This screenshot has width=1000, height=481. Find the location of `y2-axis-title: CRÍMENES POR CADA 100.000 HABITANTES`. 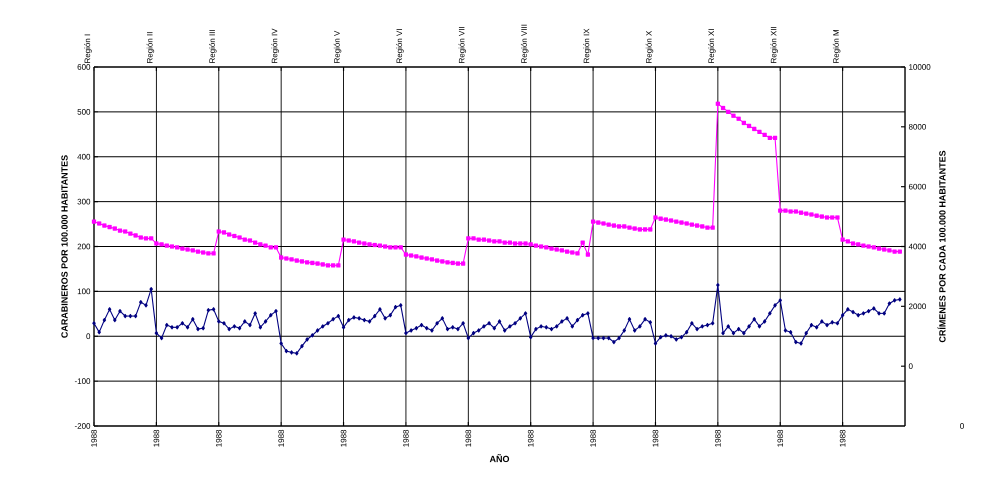

y2-axis-title: CRÍMENES POR CADA 100.000 HABITANTES is located at coordinates (942, 246).